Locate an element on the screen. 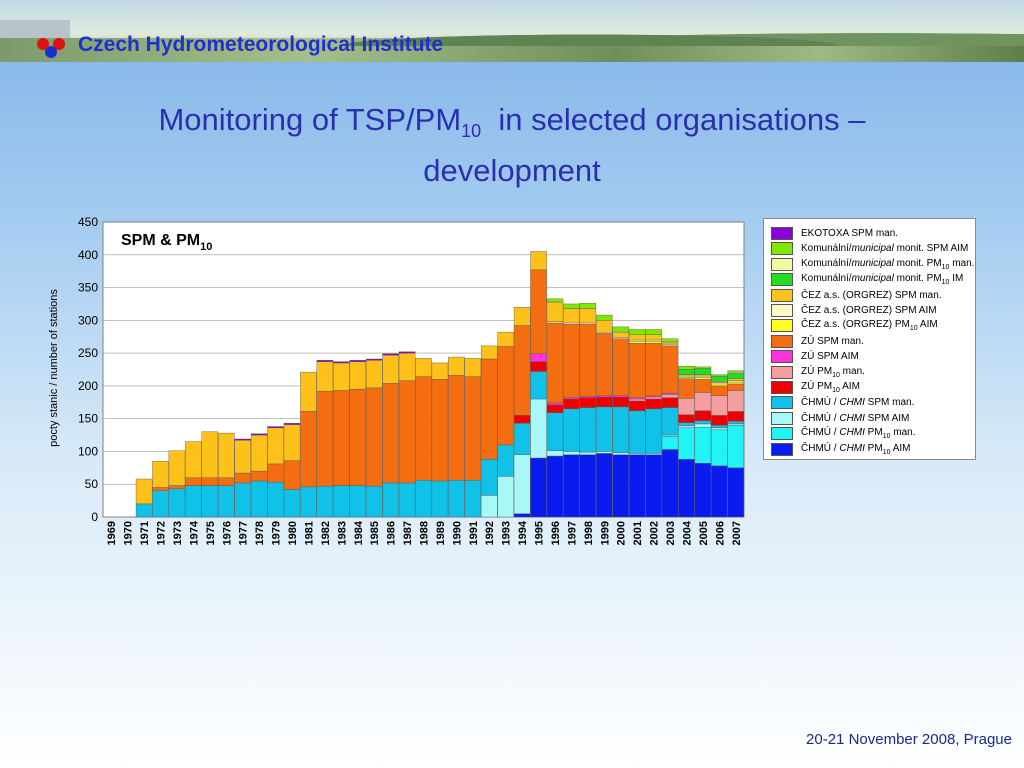 This screenshot has height=768, width=1024. legend-item: Komunální/municipal monit. PM10 IM is located at coordinates (867, 279).